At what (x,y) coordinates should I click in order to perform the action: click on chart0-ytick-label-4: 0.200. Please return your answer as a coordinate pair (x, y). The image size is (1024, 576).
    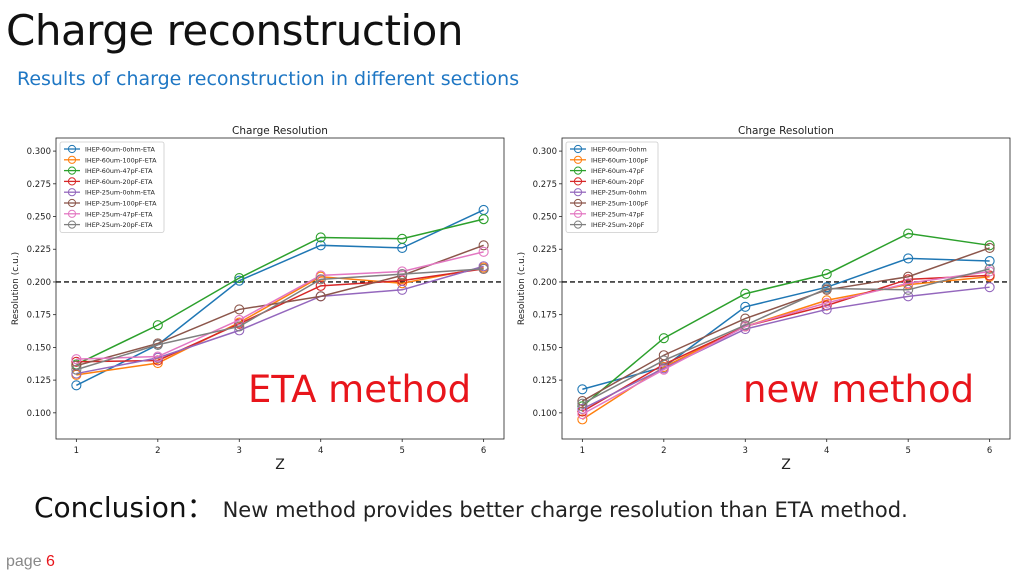
    Looking at the image, I should click on (39, 283).